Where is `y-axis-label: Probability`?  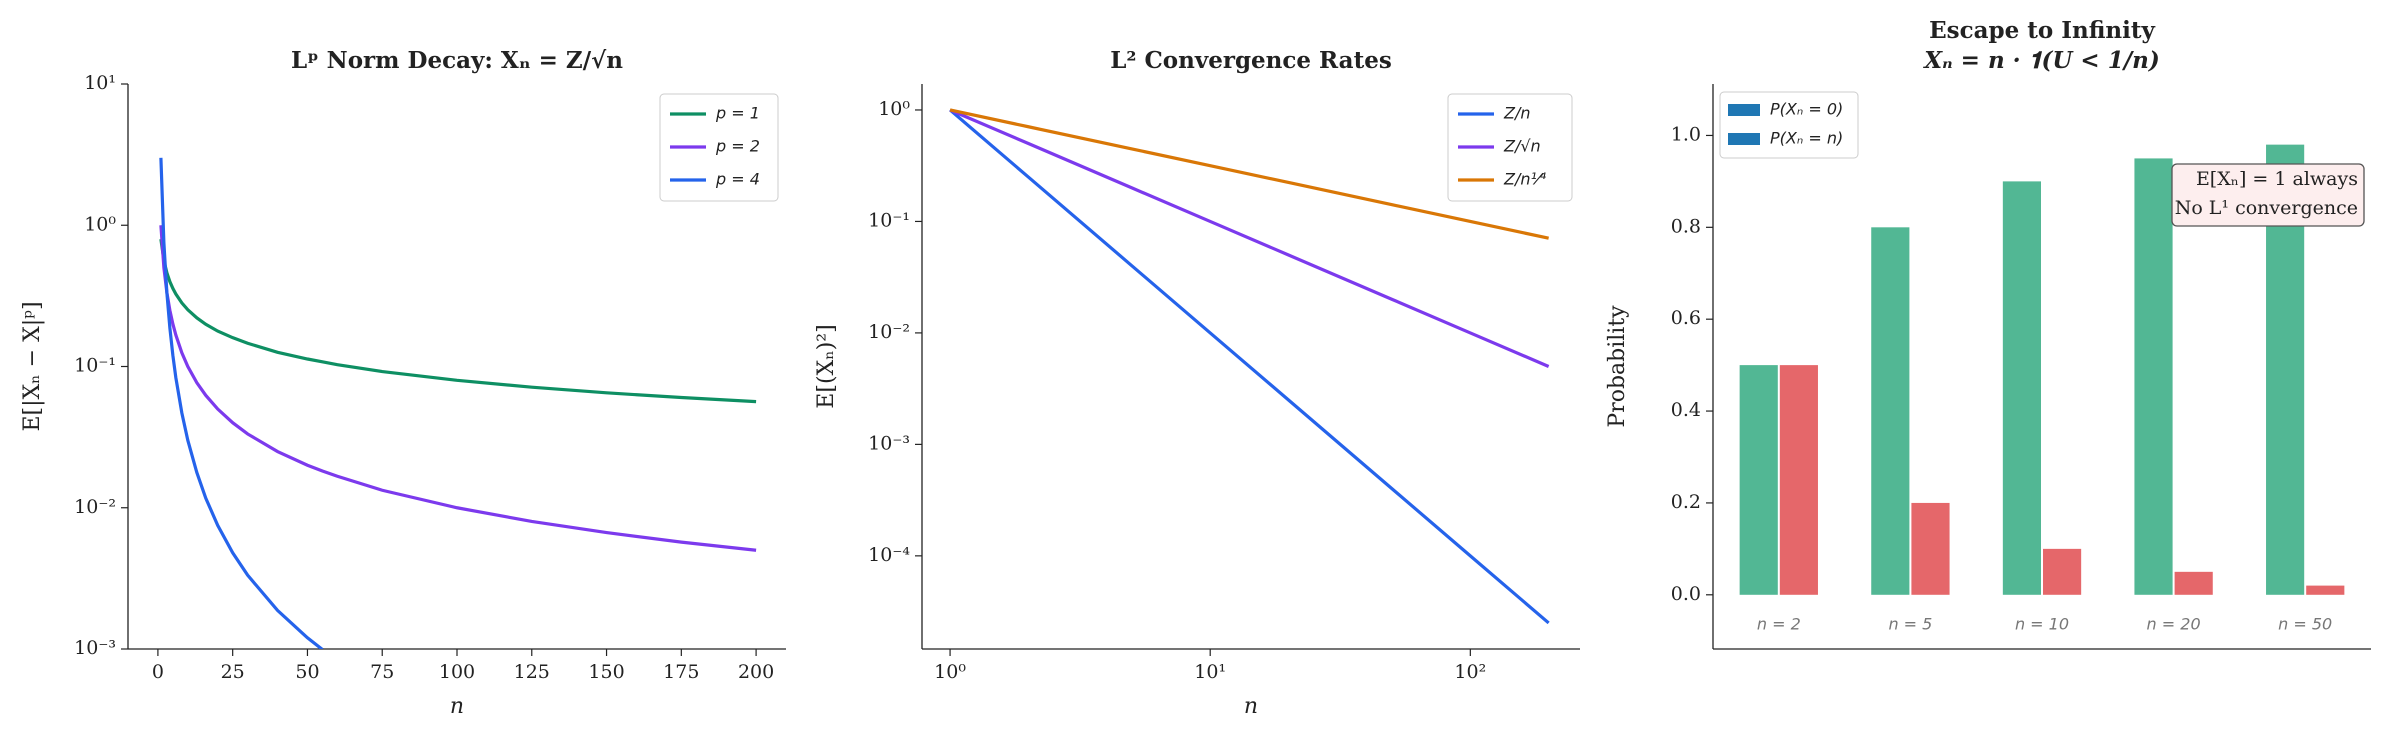 y-axis-label: Probability is located at coordinates (1617, 366).